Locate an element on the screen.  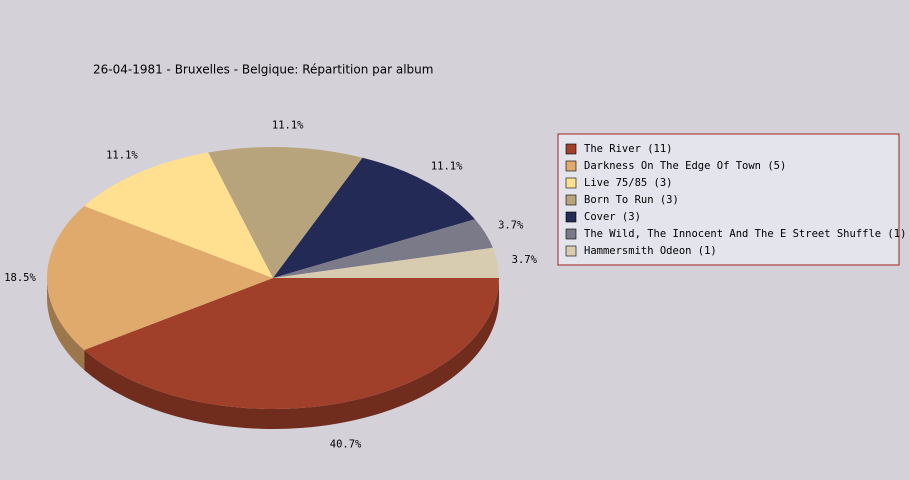
legend-label: Darkness On The Edge Of Town (5) is located at coordinates (685, 166).